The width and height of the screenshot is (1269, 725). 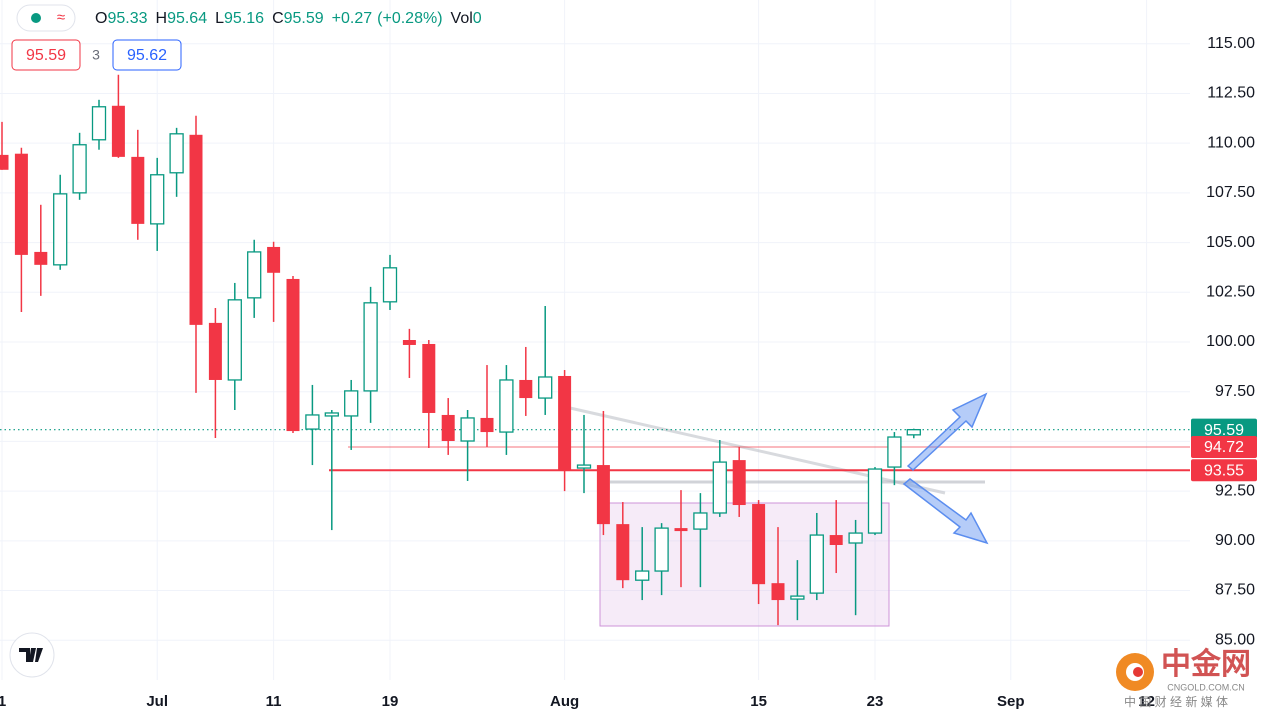 I want to click on x-tick-label: 12, so click(x=1146, y=701).